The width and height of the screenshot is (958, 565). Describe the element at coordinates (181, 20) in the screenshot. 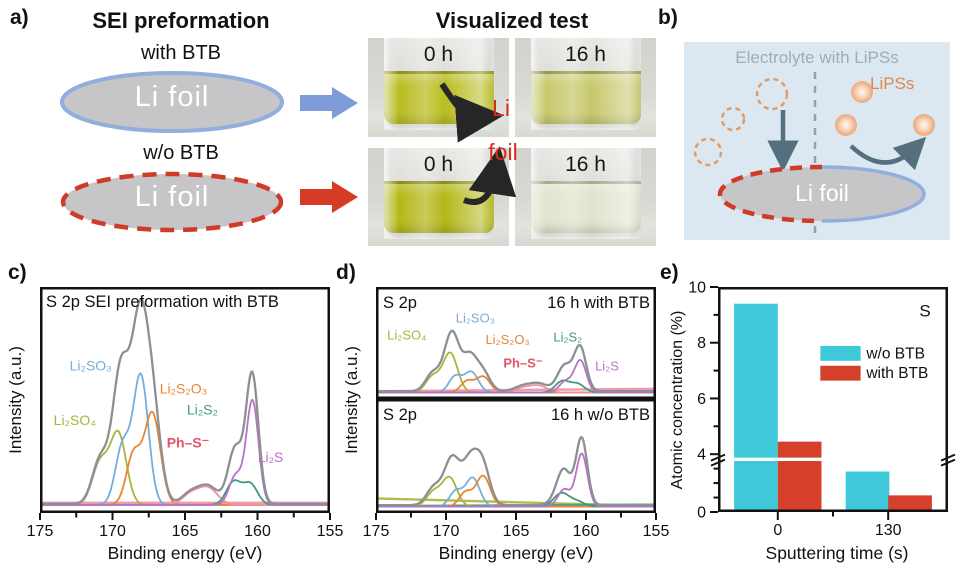

I see `panel-a-title: SEI preformation` at that location.